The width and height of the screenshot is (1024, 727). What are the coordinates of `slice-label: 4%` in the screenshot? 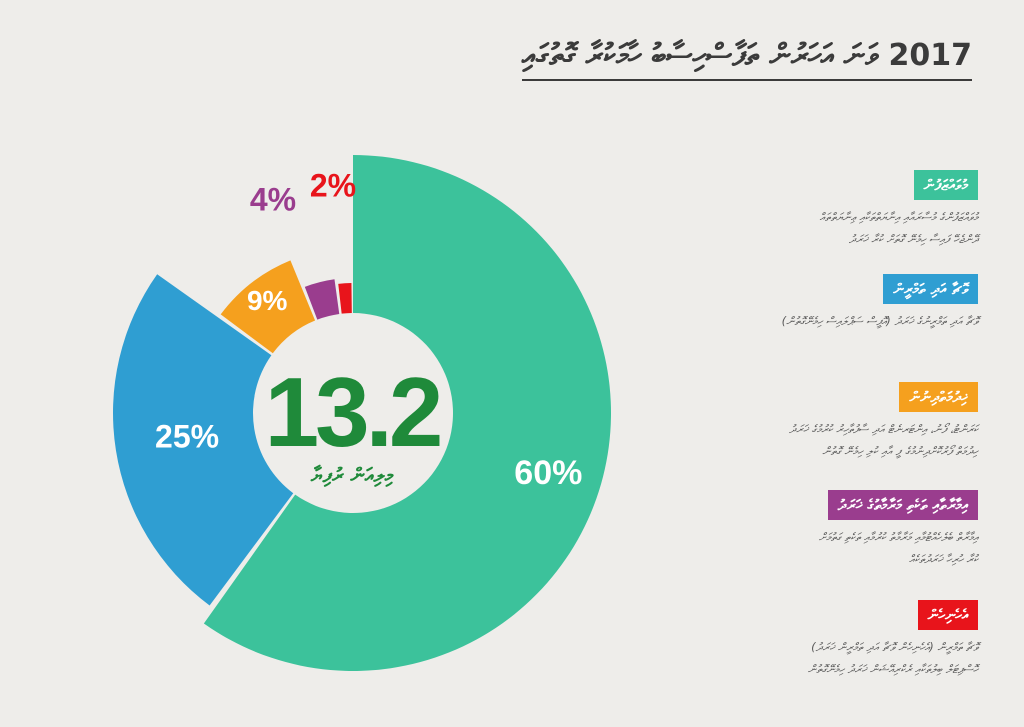 It's located at (273, 199).